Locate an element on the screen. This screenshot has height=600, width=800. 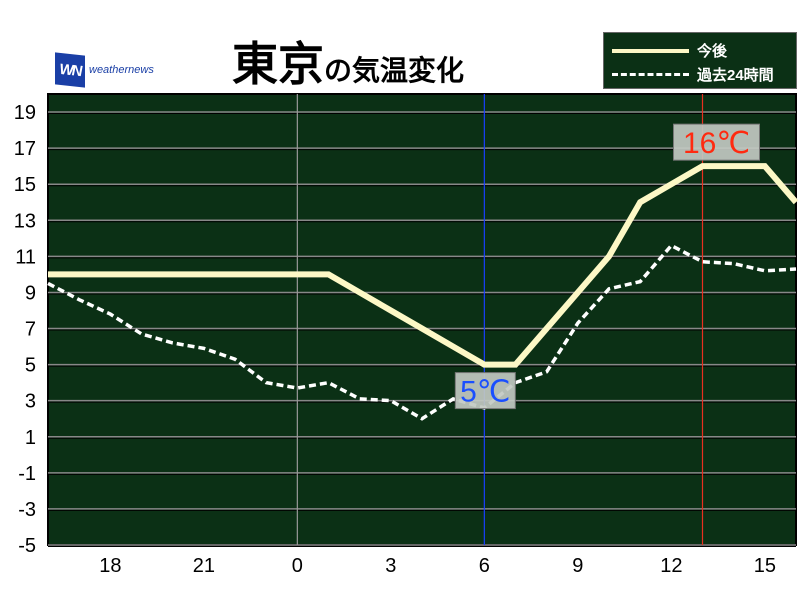
legend-past-label: 過去24時間 is located at coordinates (735, 75).